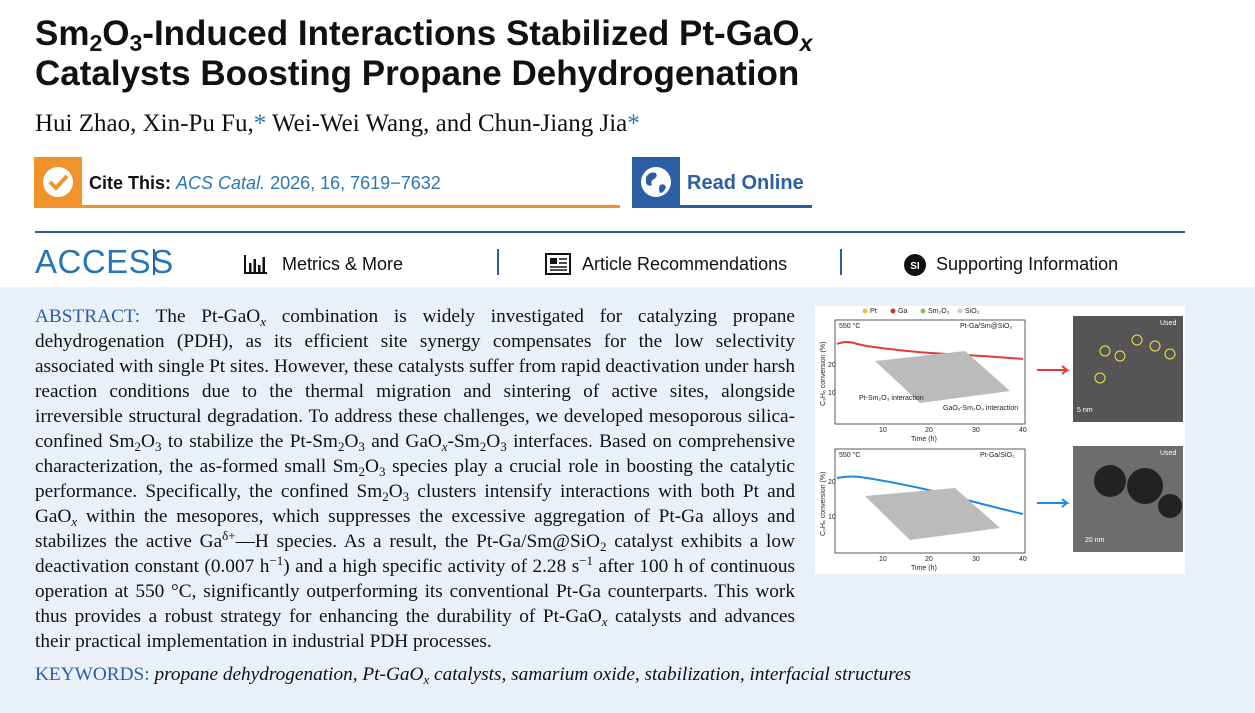  I want to click on metrics-icon, so click(255, 264).